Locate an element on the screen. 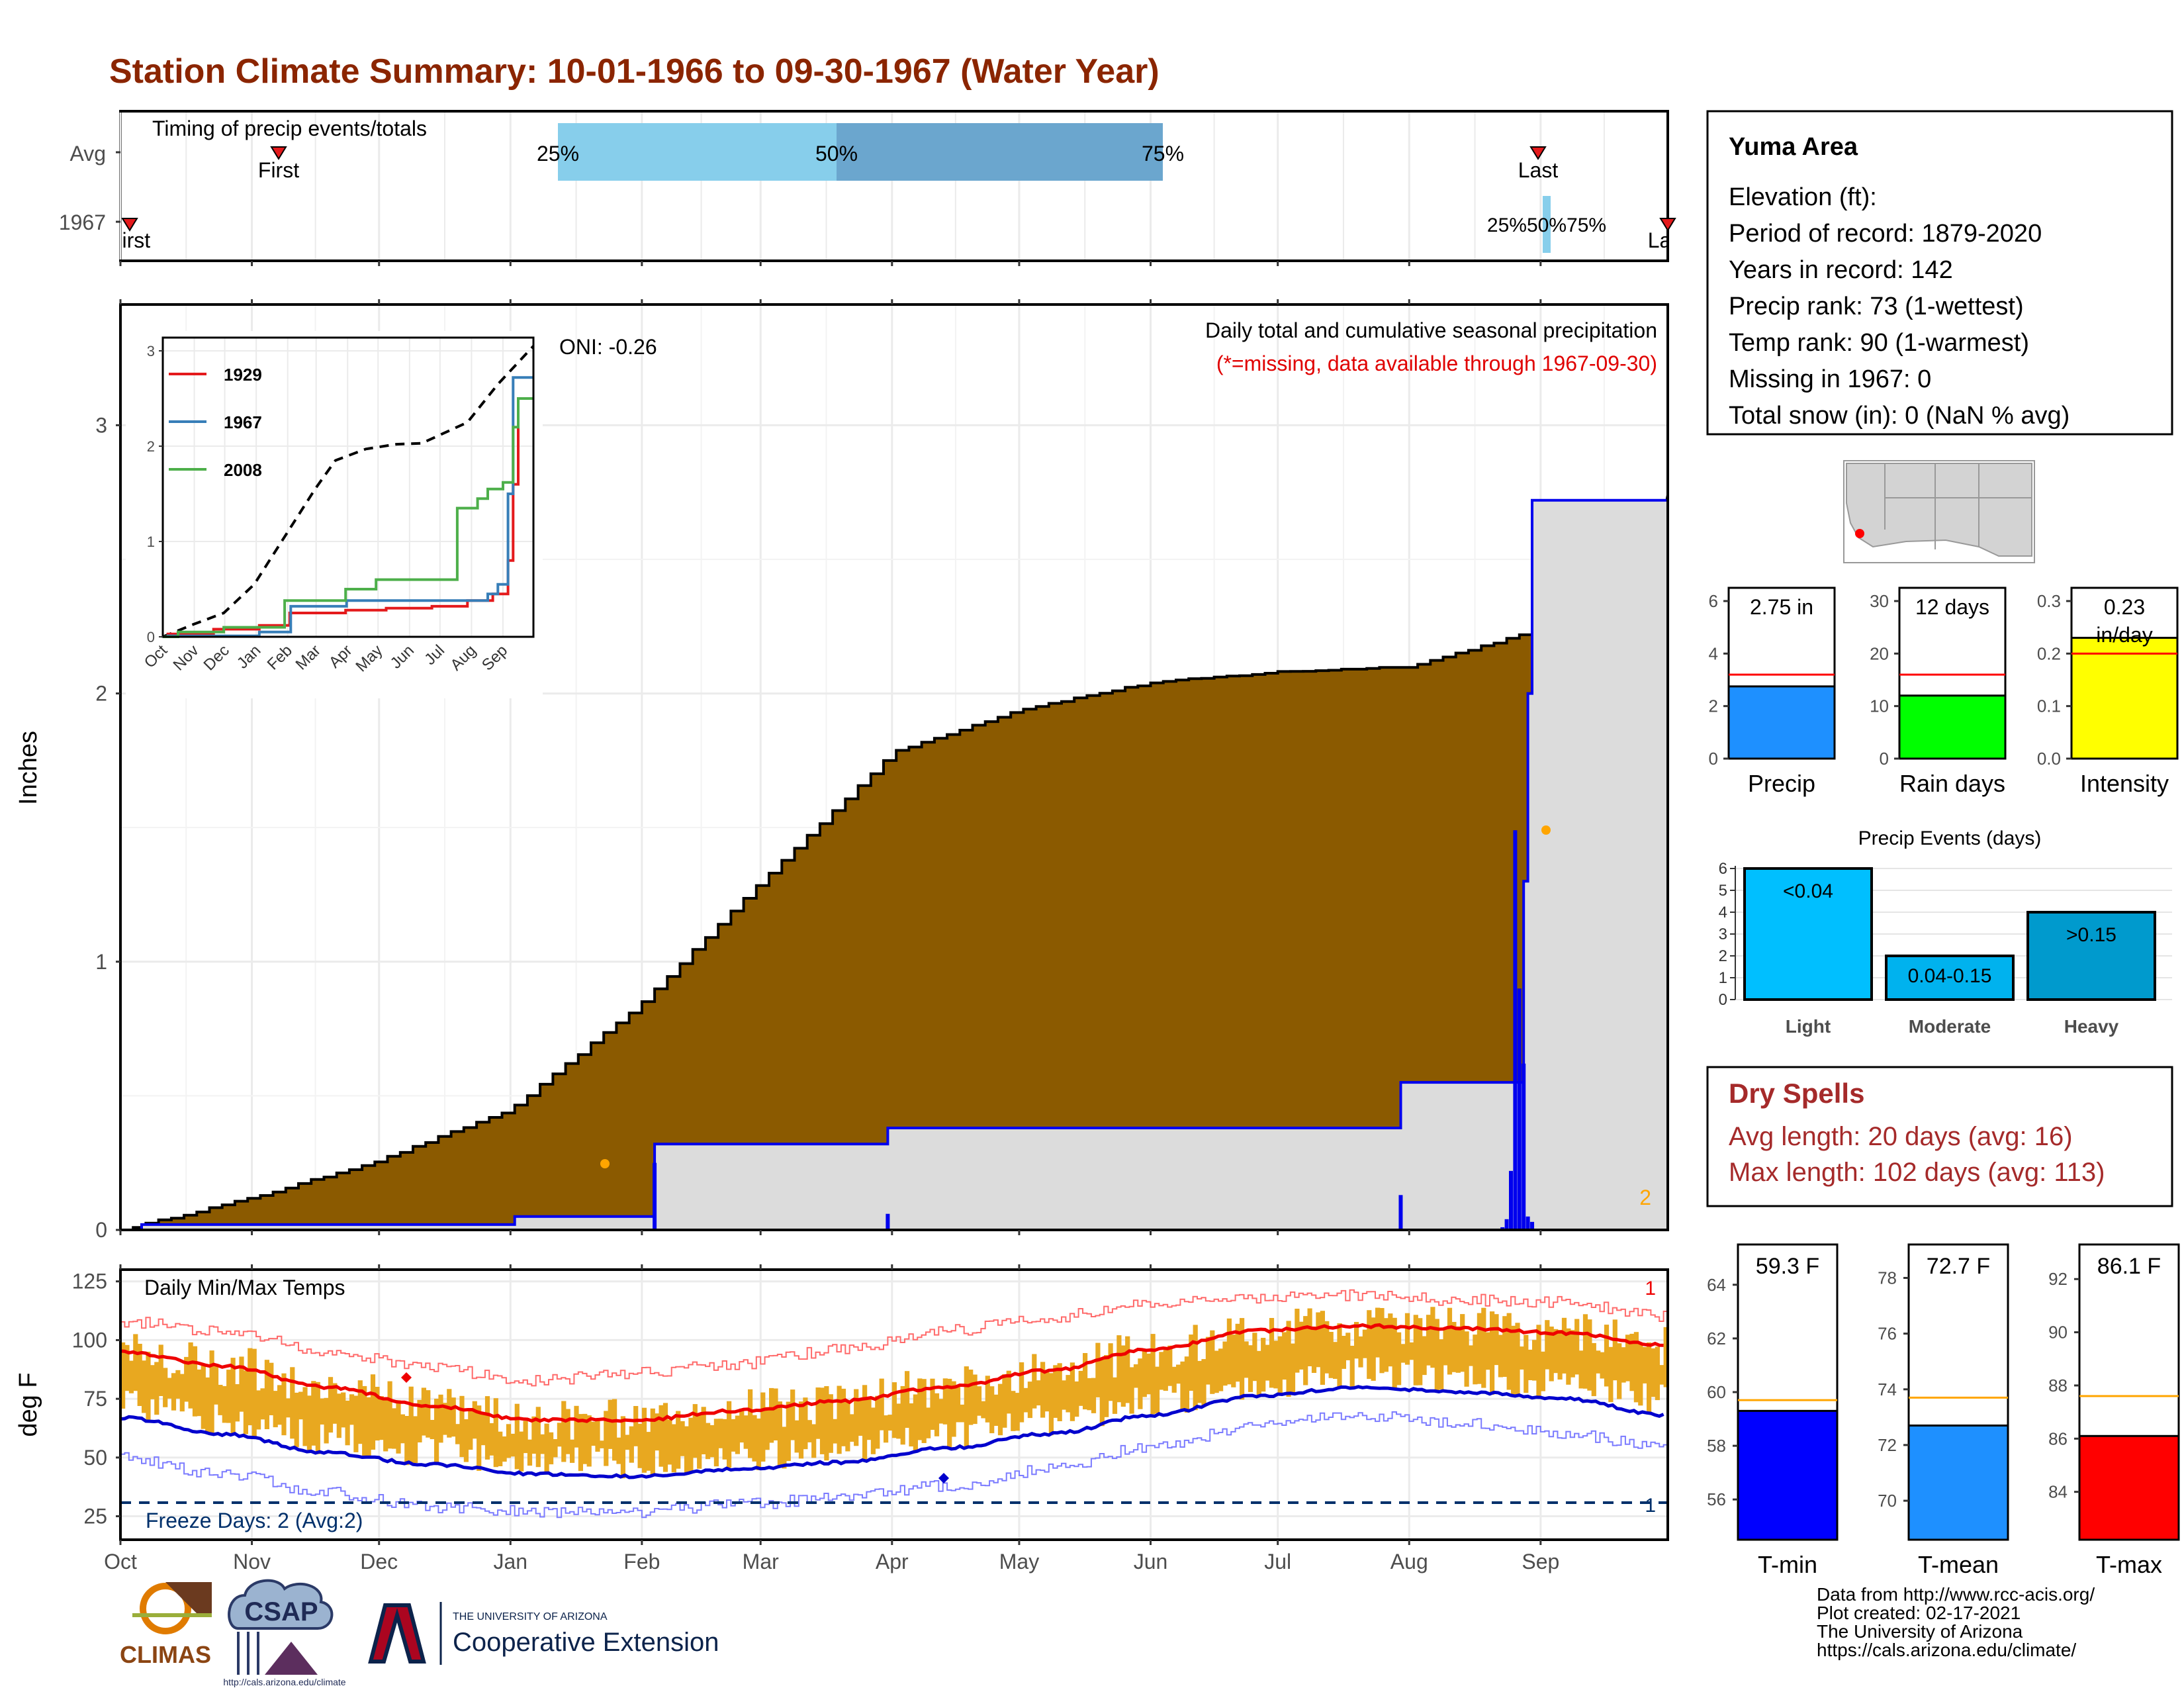 The width and height of the screenshot is (2184, 1688). events-title: Precip Events (days) is located at coordinates (1950, 838).